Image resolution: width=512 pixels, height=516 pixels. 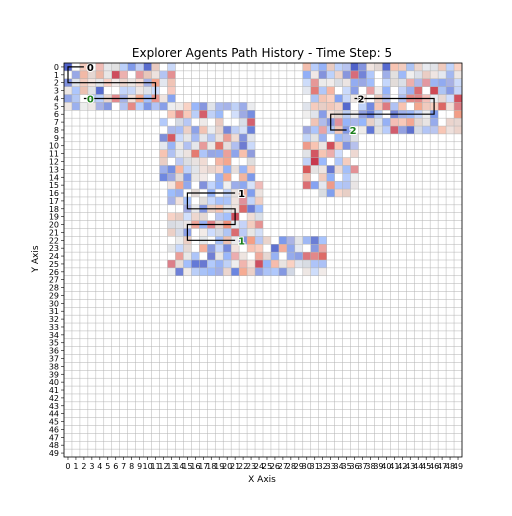 I want to click on agent-current-label: 1, so click(x=241, y=194).